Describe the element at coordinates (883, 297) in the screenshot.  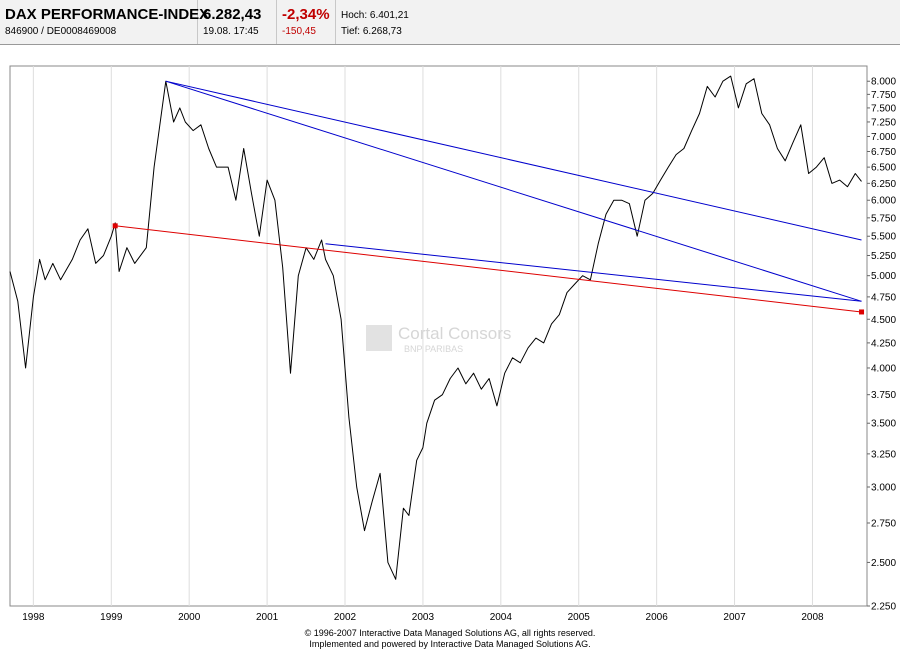
I see `y-tick-label: 4.750` at that location.